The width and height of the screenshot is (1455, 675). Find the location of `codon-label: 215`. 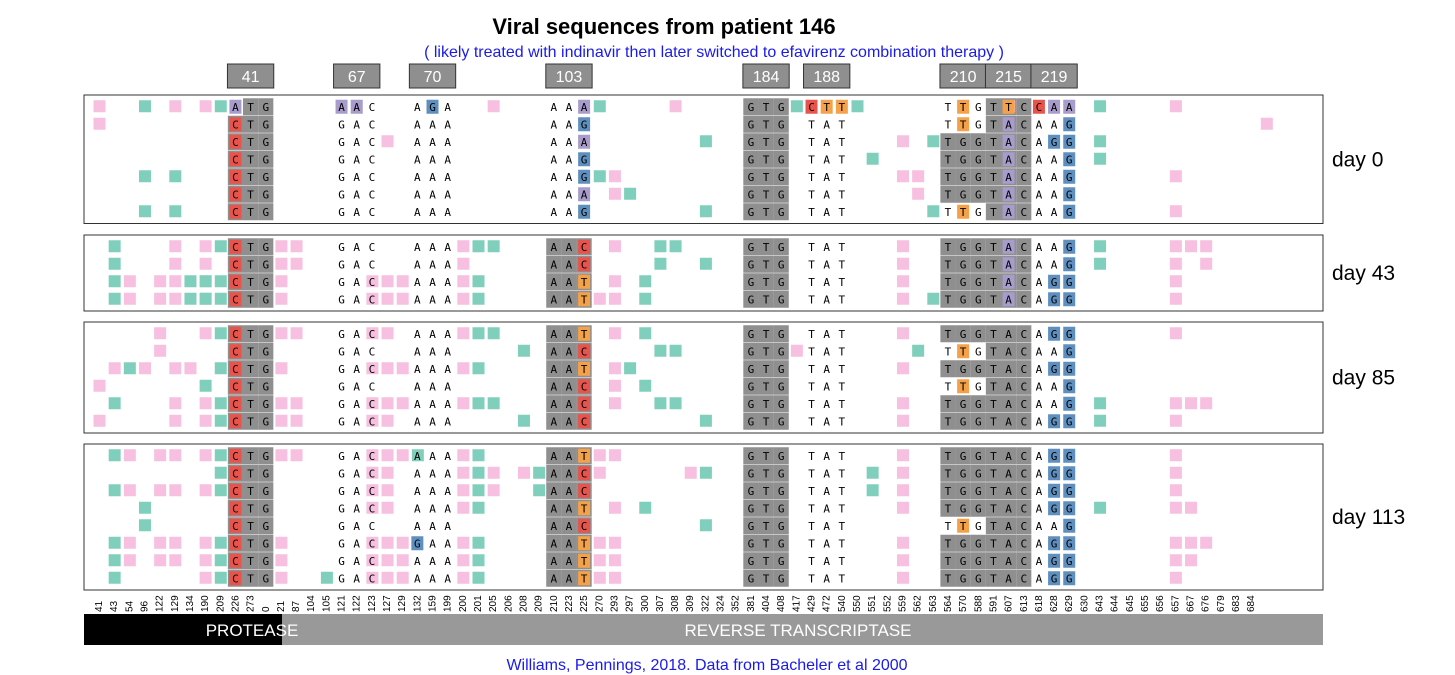

codon-label: 215 is located at coordinates (1008, 76).